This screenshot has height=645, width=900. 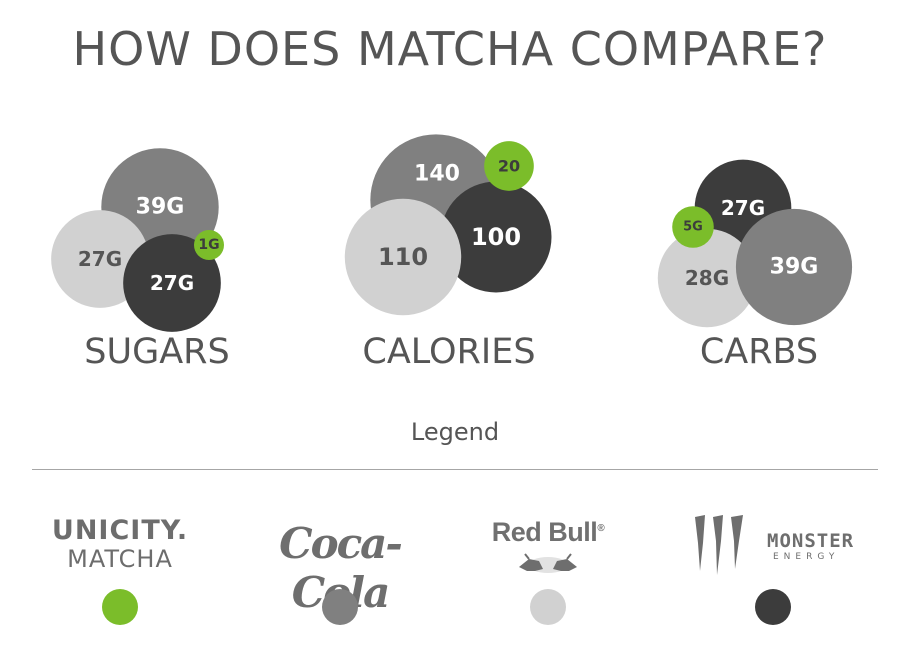 I want to click on bubble-calories-unicity-matcha, so click(x=509, y=166).